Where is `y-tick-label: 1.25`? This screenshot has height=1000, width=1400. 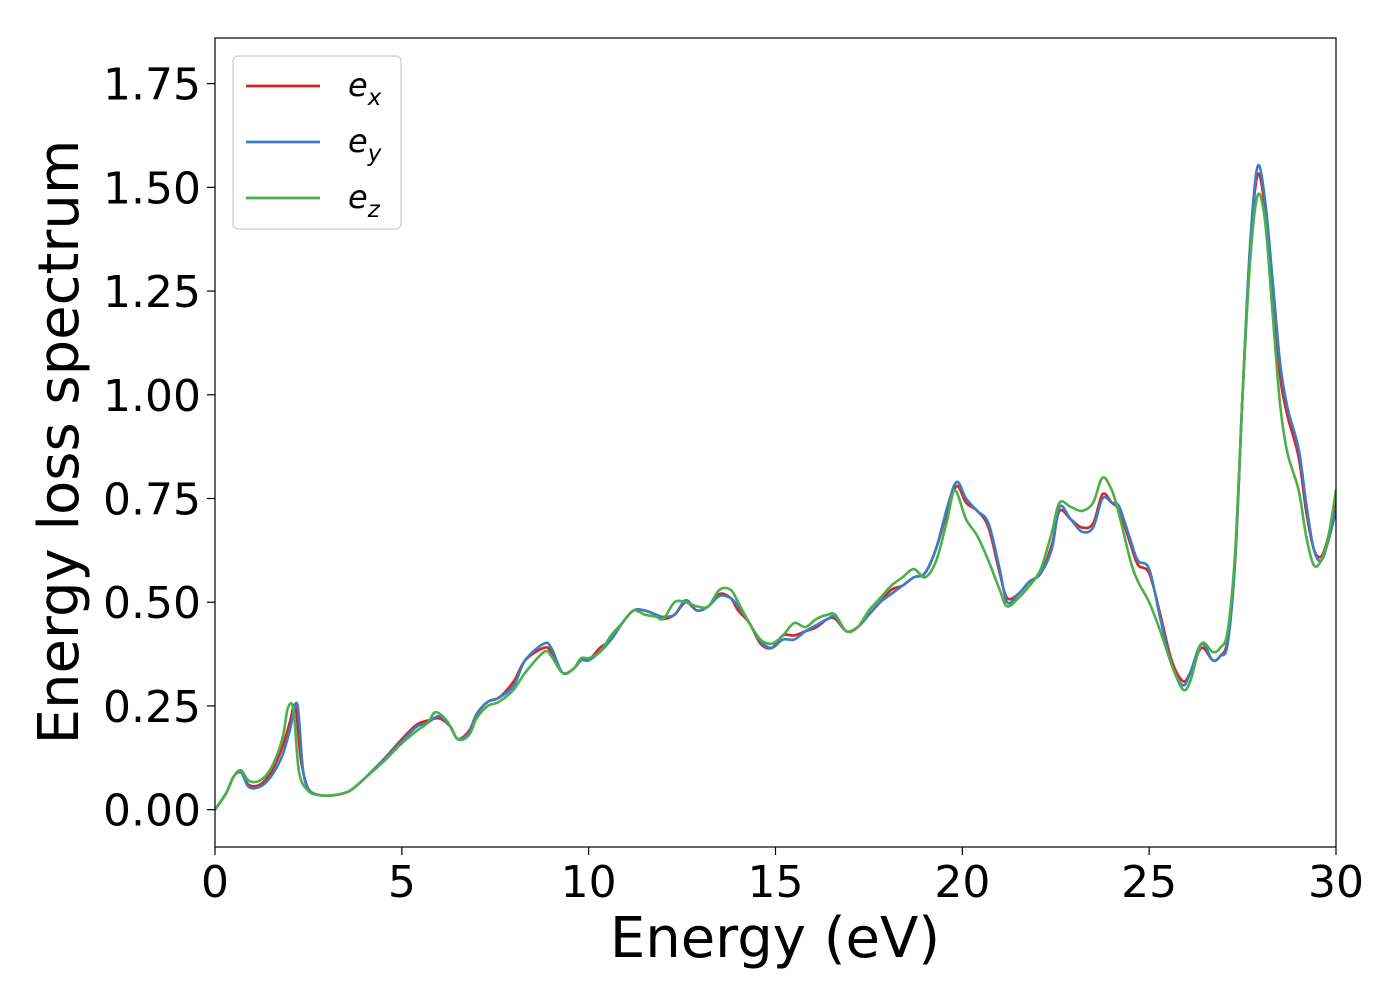
y-tick-label: 1.25 is located at coordinates (152, 292).